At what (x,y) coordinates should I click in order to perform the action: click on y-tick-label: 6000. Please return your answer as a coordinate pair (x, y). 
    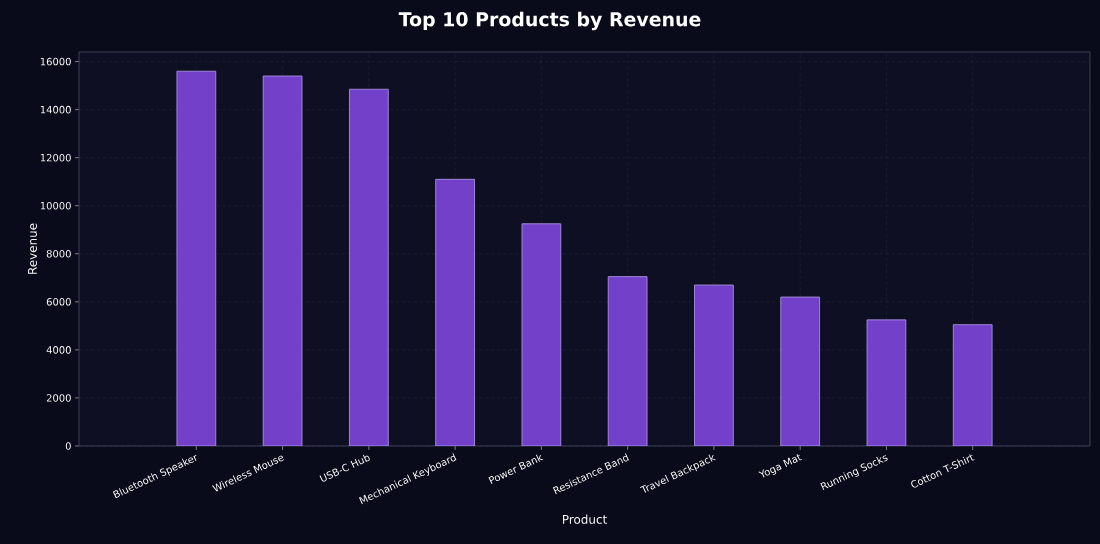
    Looking at the image, I should click on (58, 302).